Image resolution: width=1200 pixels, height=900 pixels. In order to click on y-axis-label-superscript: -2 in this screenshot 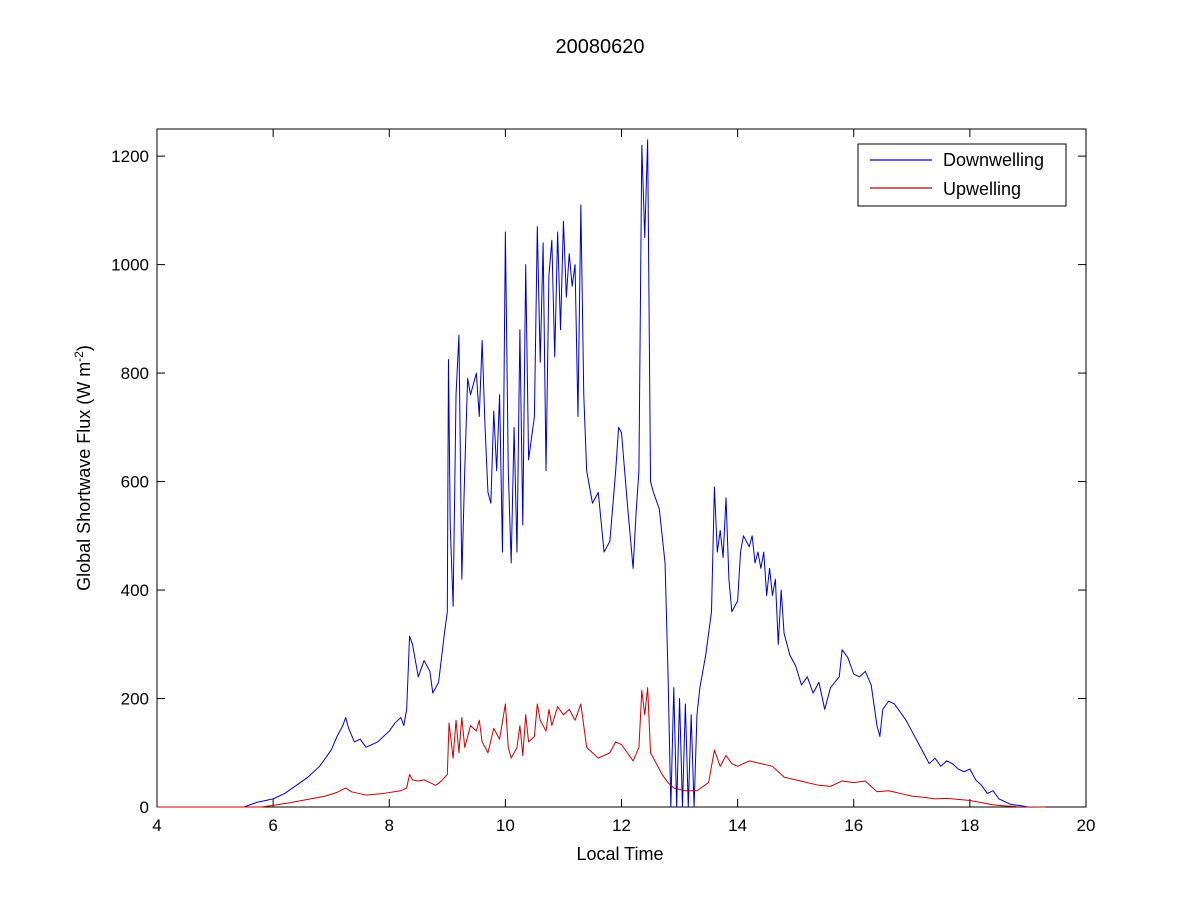, I will do `click(79, 356)`.